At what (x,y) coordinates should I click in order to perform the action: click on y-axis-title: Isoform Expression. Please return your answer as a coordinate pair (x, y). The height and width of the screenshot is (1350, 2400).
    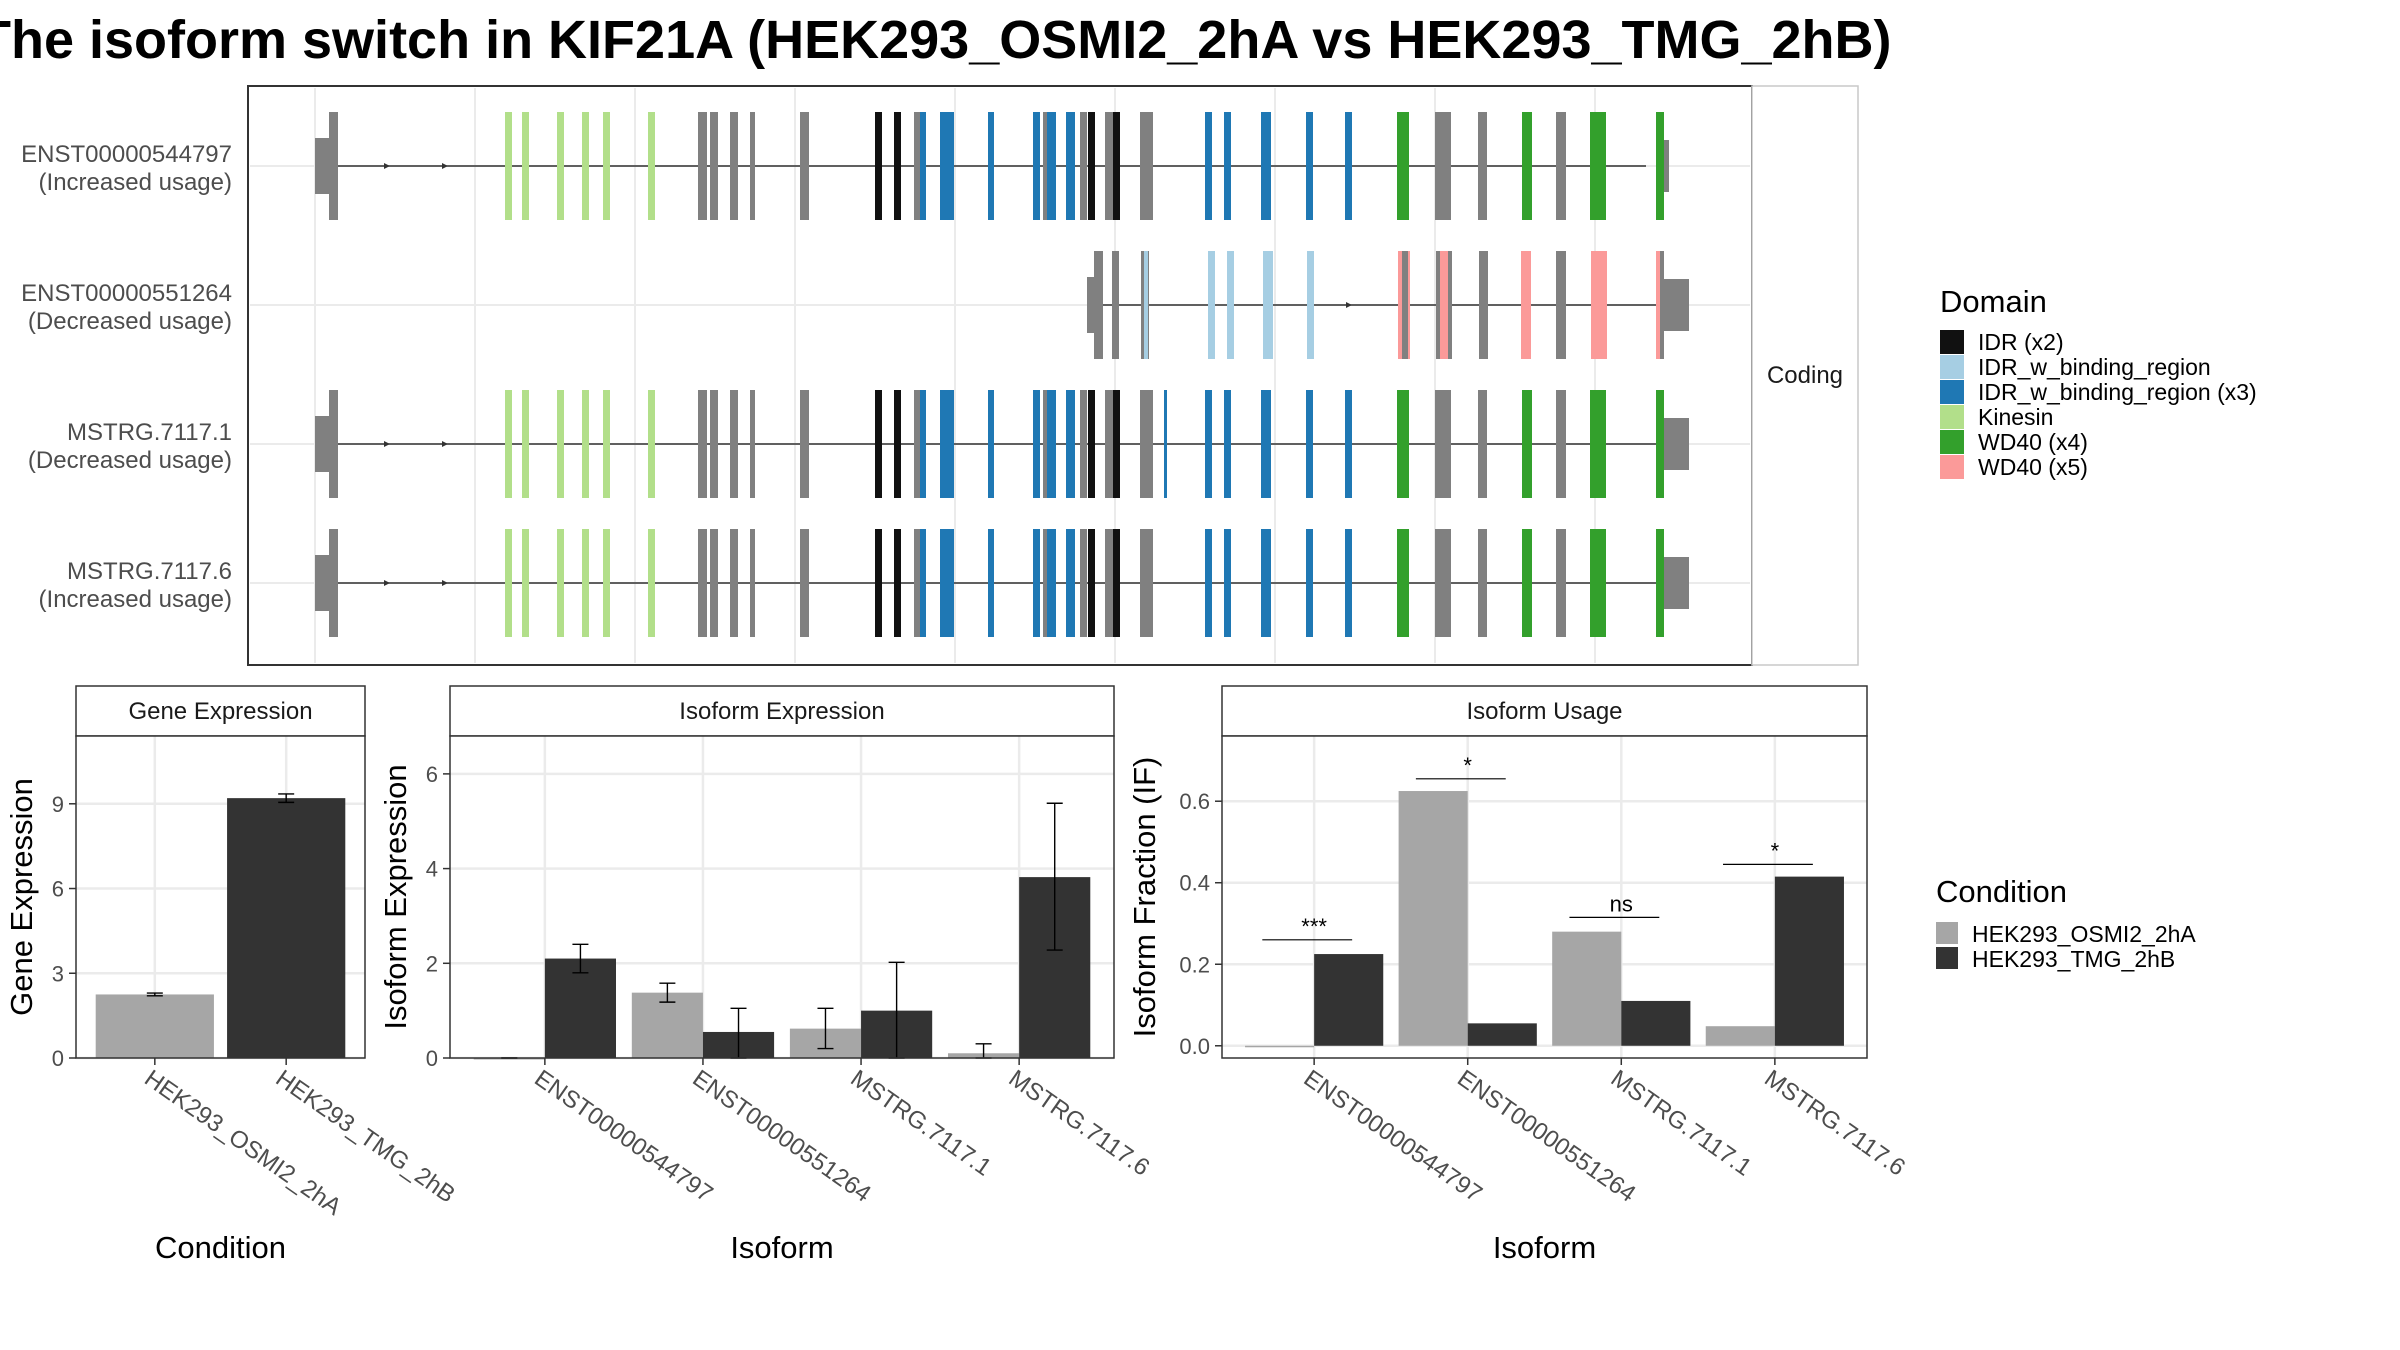
    Looking at the image, I should click on (395, 896).